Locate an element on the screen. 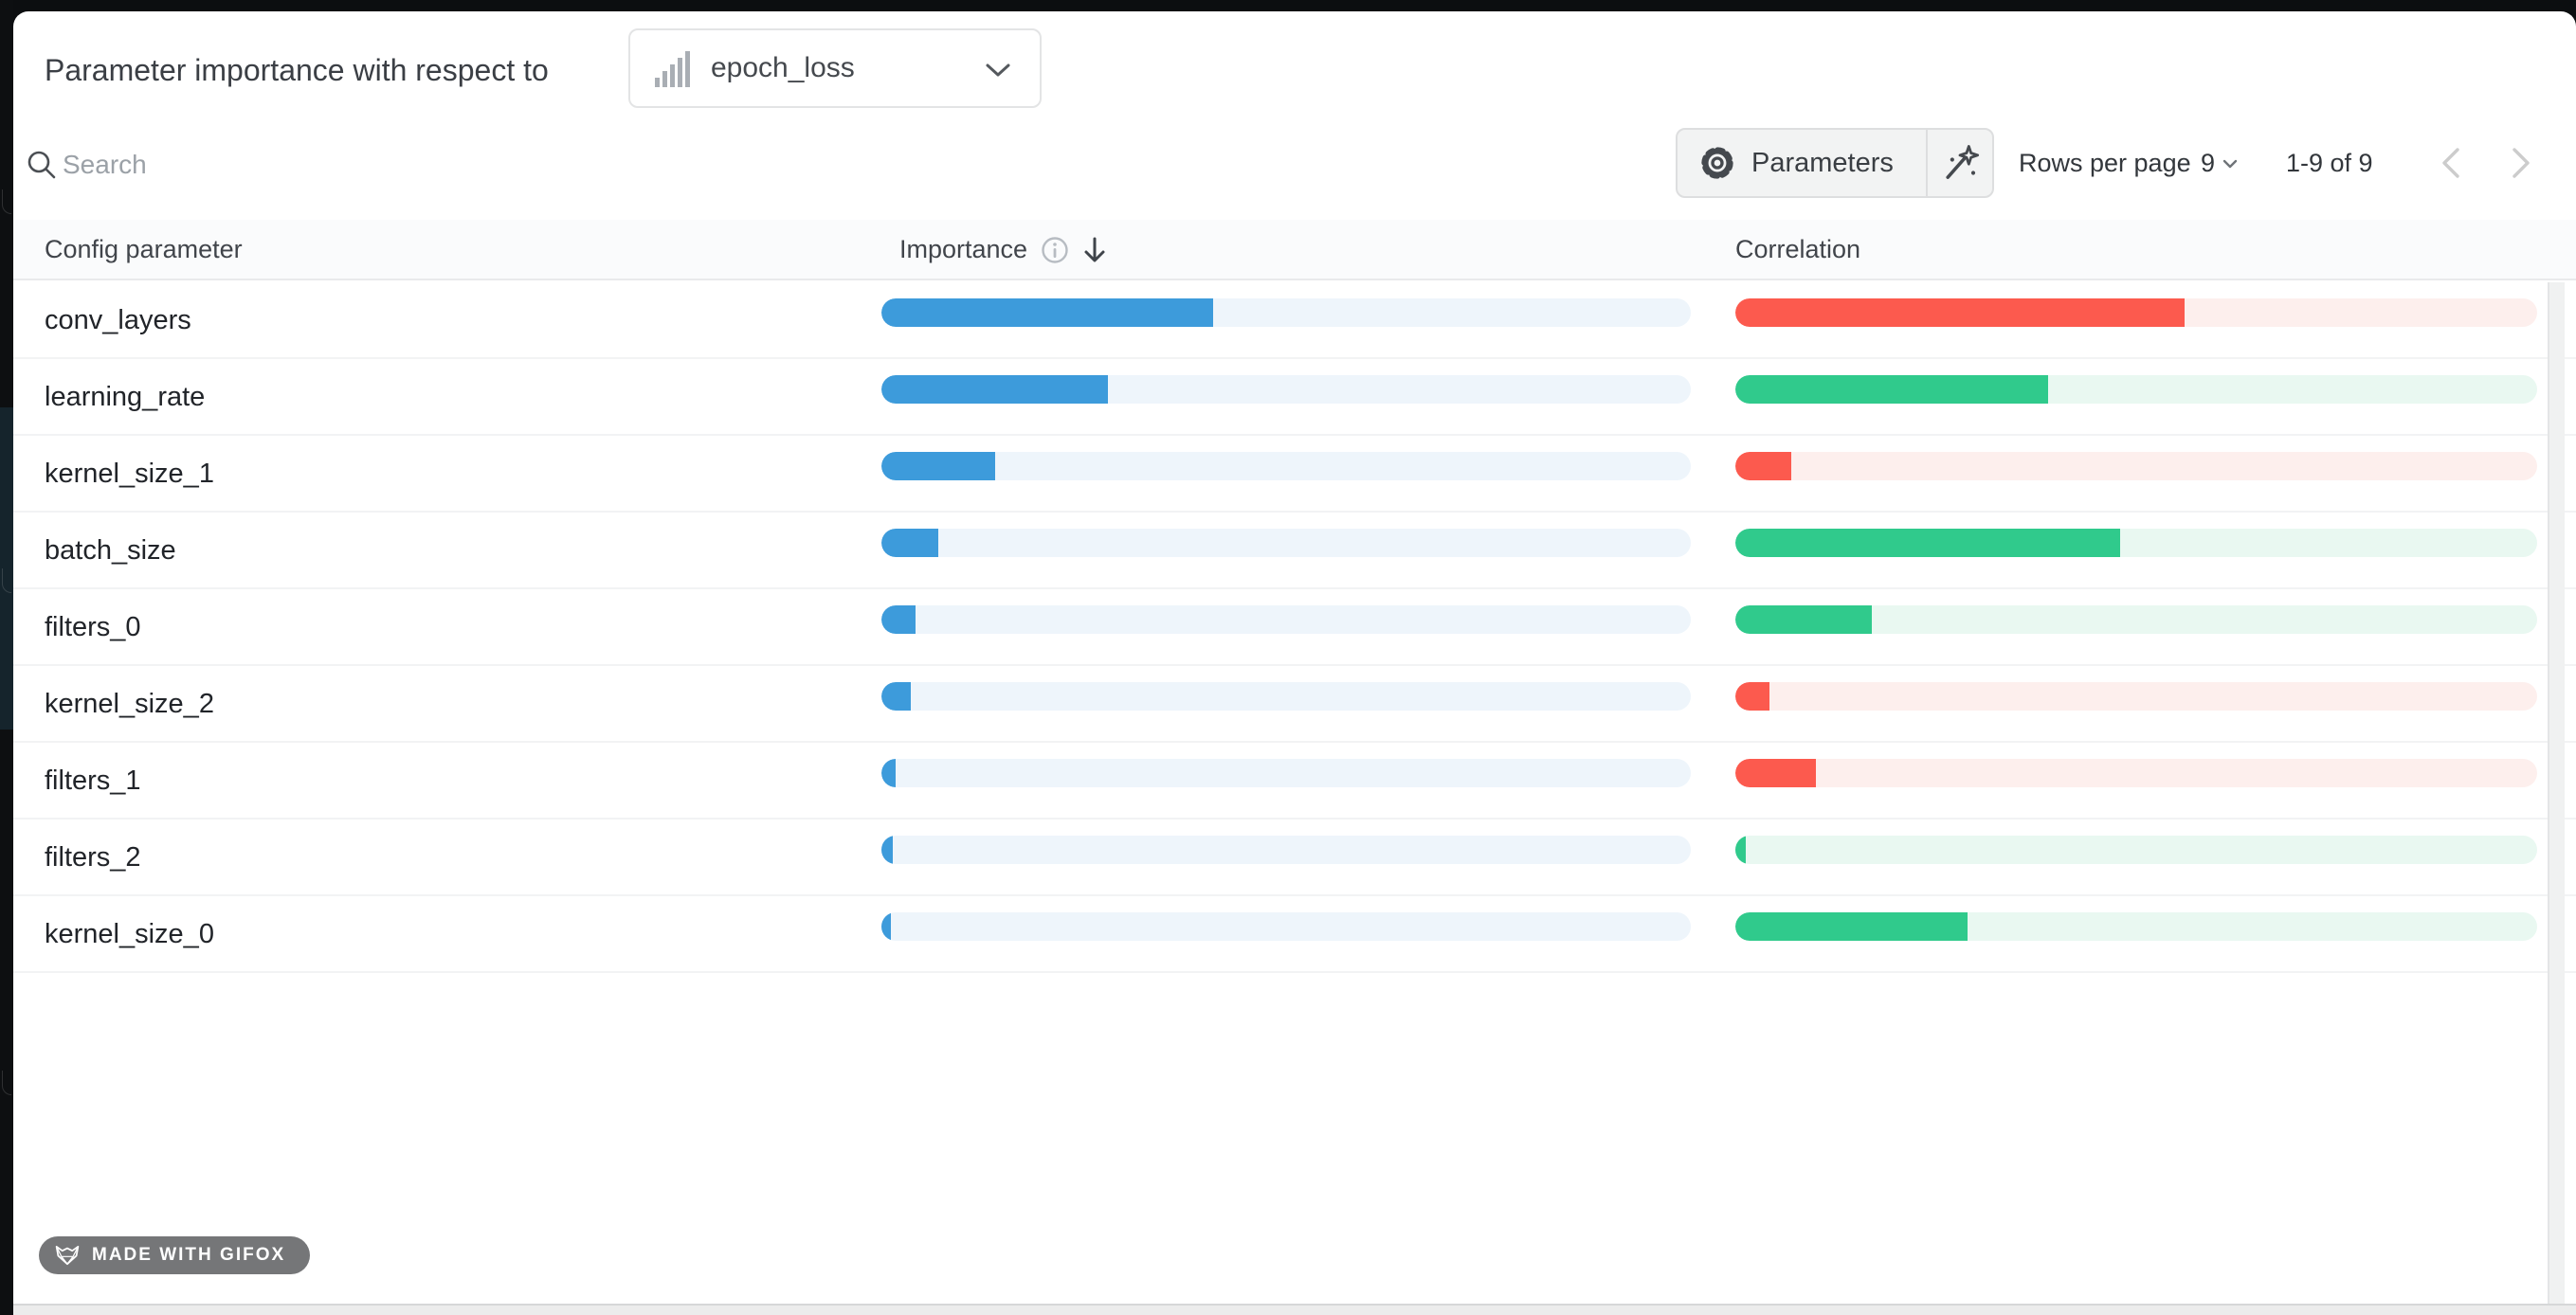 This screenshot has width=2576, height=1315. table-row: conv_layers is located at coordinates (1294, 321).